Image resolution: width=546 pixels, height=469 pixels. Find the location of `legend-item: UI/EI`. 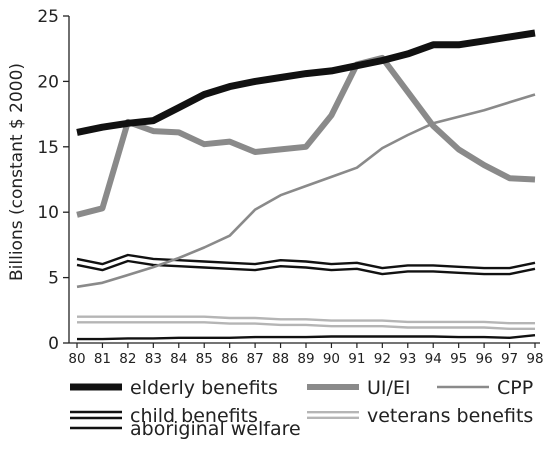

legend-item: UI/EI is located at coordinates (359, 388).